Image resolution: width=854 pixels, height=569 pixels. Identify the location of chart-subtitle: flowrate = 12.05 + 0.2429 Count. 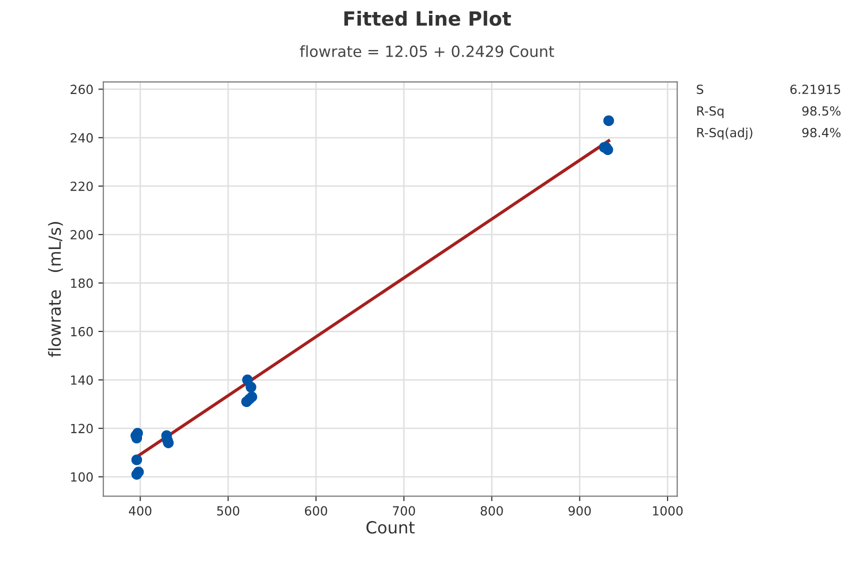
(427, 51).